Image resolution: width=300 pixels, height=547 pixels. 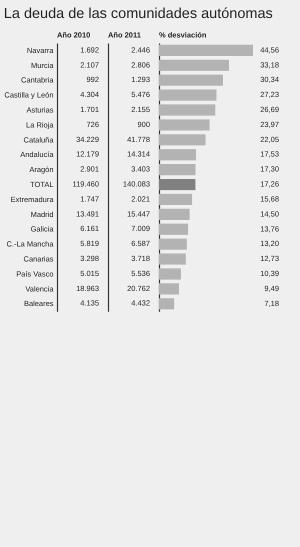 What do you see at coordinates (138, 14) in the screenshot?
I see `text: La deuda de las comunidades autónomas` at bounding box center [138, 14].